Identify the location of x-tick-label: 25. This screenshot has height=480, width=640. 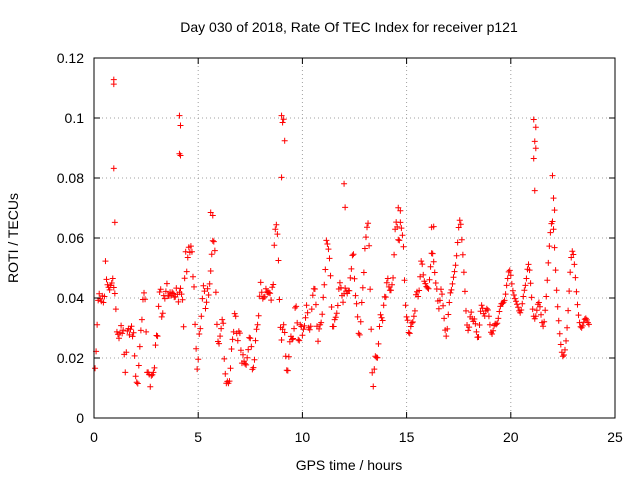
(615, 437).